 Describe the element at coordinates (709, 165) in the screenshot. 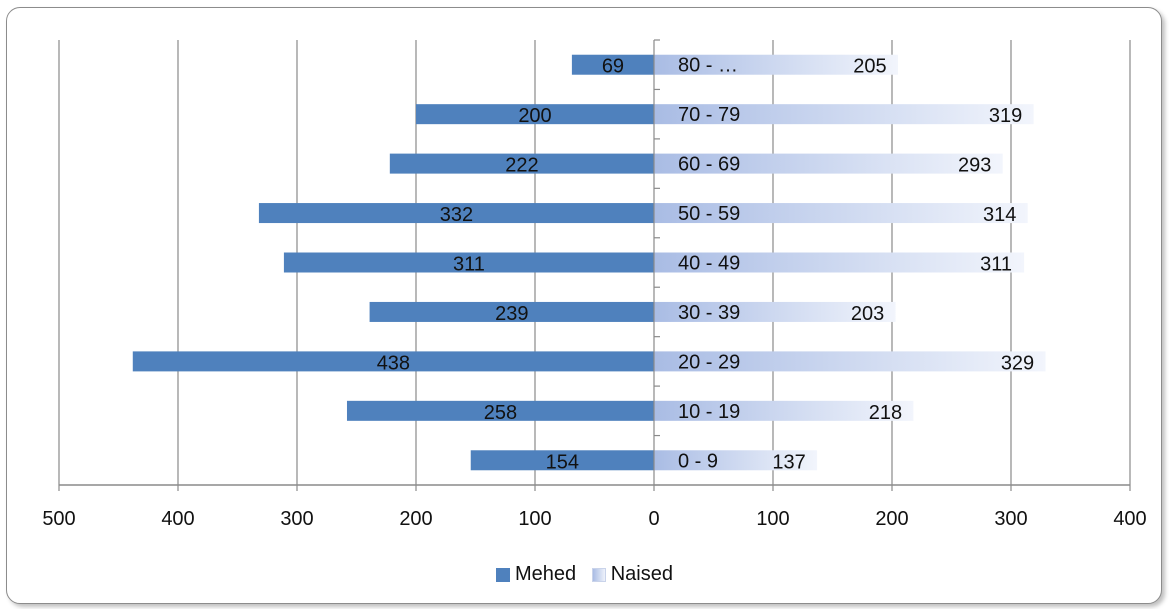

I see `category-label: 60 - 69` at that location.